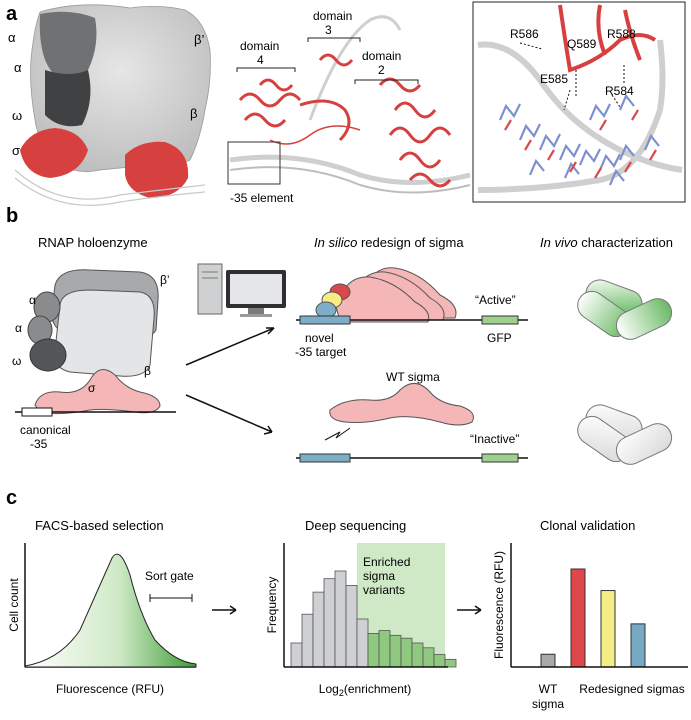 This screenshot has width=691, height=720. I want to click on redesigned-sigmas-stack, so click(386, 295).